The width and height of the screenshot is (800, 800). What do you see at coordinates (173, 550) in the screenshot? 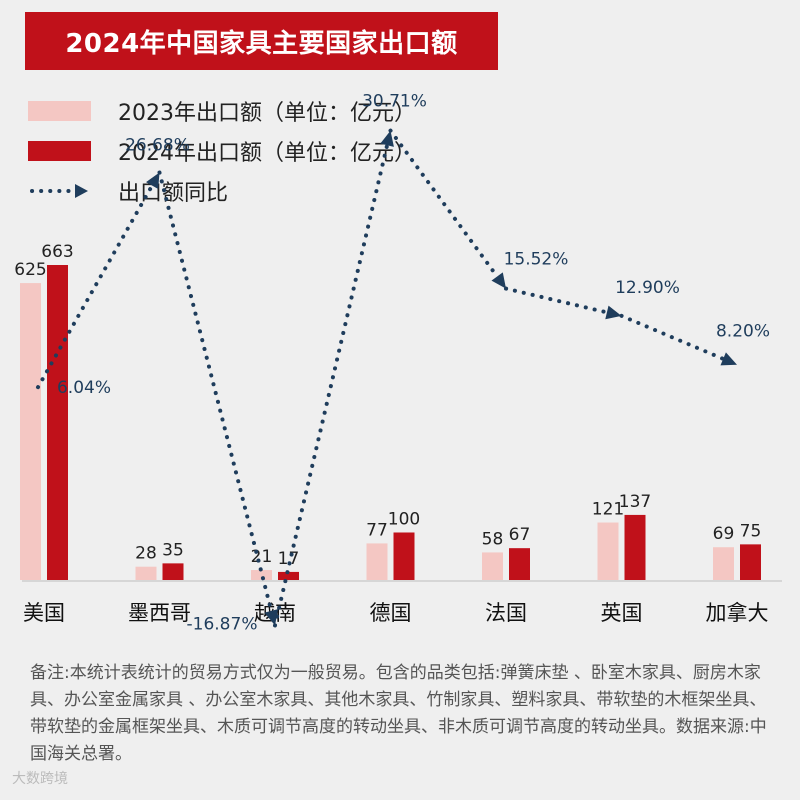
I see `value-label-2024-1: 35` at bounding box center [173, 550].